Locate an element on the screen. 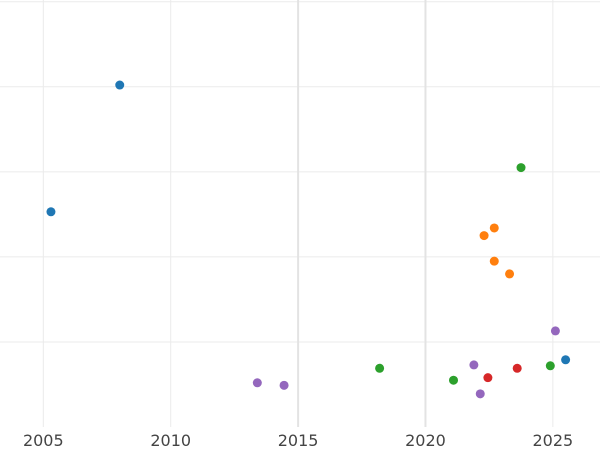  x-tick-label: 2015 is located at coordinates (298, 440).